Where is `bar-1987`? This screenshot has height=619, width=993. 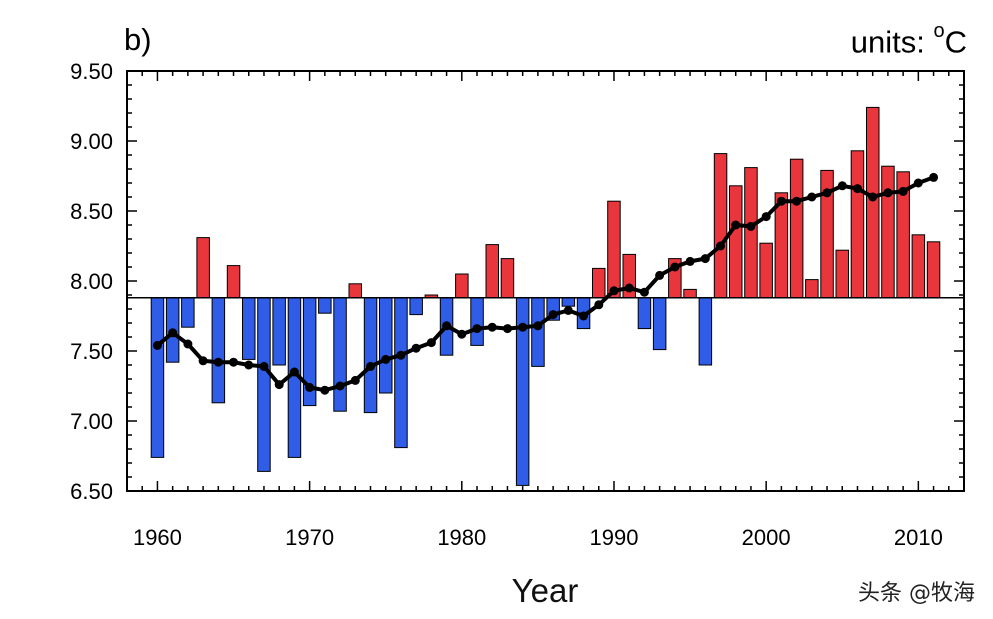 bar-1987 is located at coordinates (568, 302).